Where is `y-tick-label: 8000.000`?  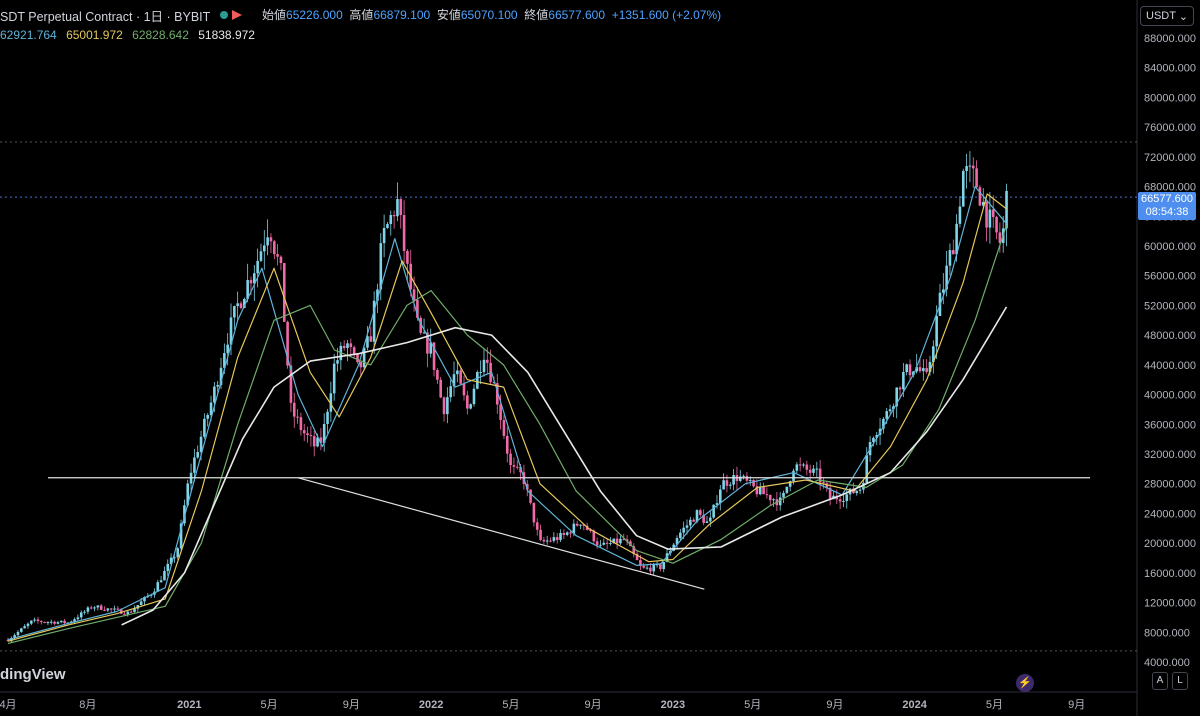
y-tick-label: 8000.000 is located at coordinates (1167, 633).